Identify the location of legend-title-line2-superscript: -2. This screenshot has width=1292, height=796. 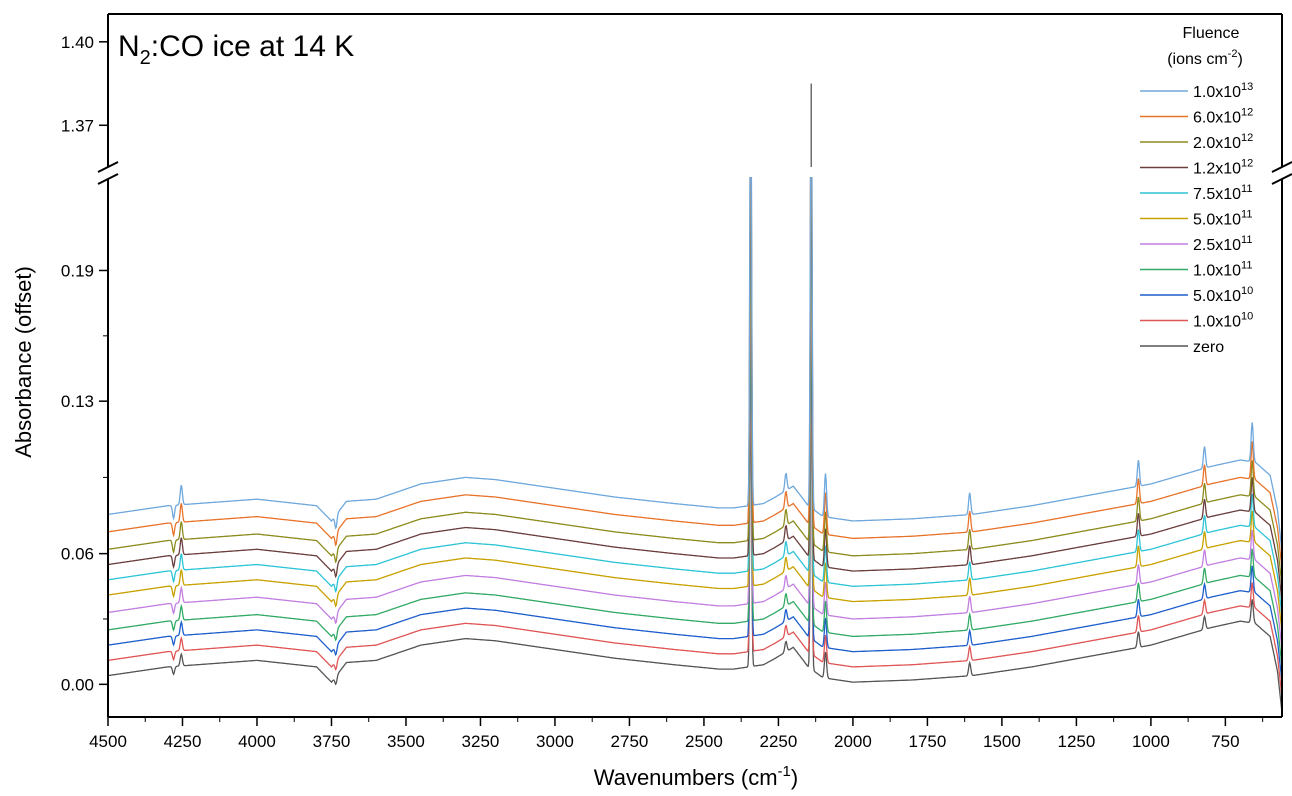
(1233, 54).